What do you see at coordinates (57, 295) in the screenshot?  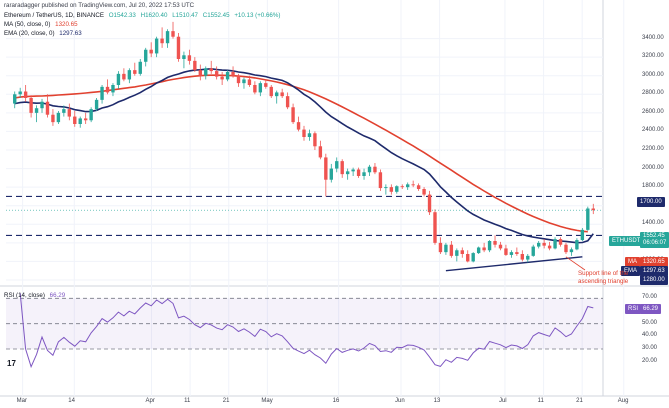 I see `rsi-legend-value: 66.29` at bounding box center [57, 295].